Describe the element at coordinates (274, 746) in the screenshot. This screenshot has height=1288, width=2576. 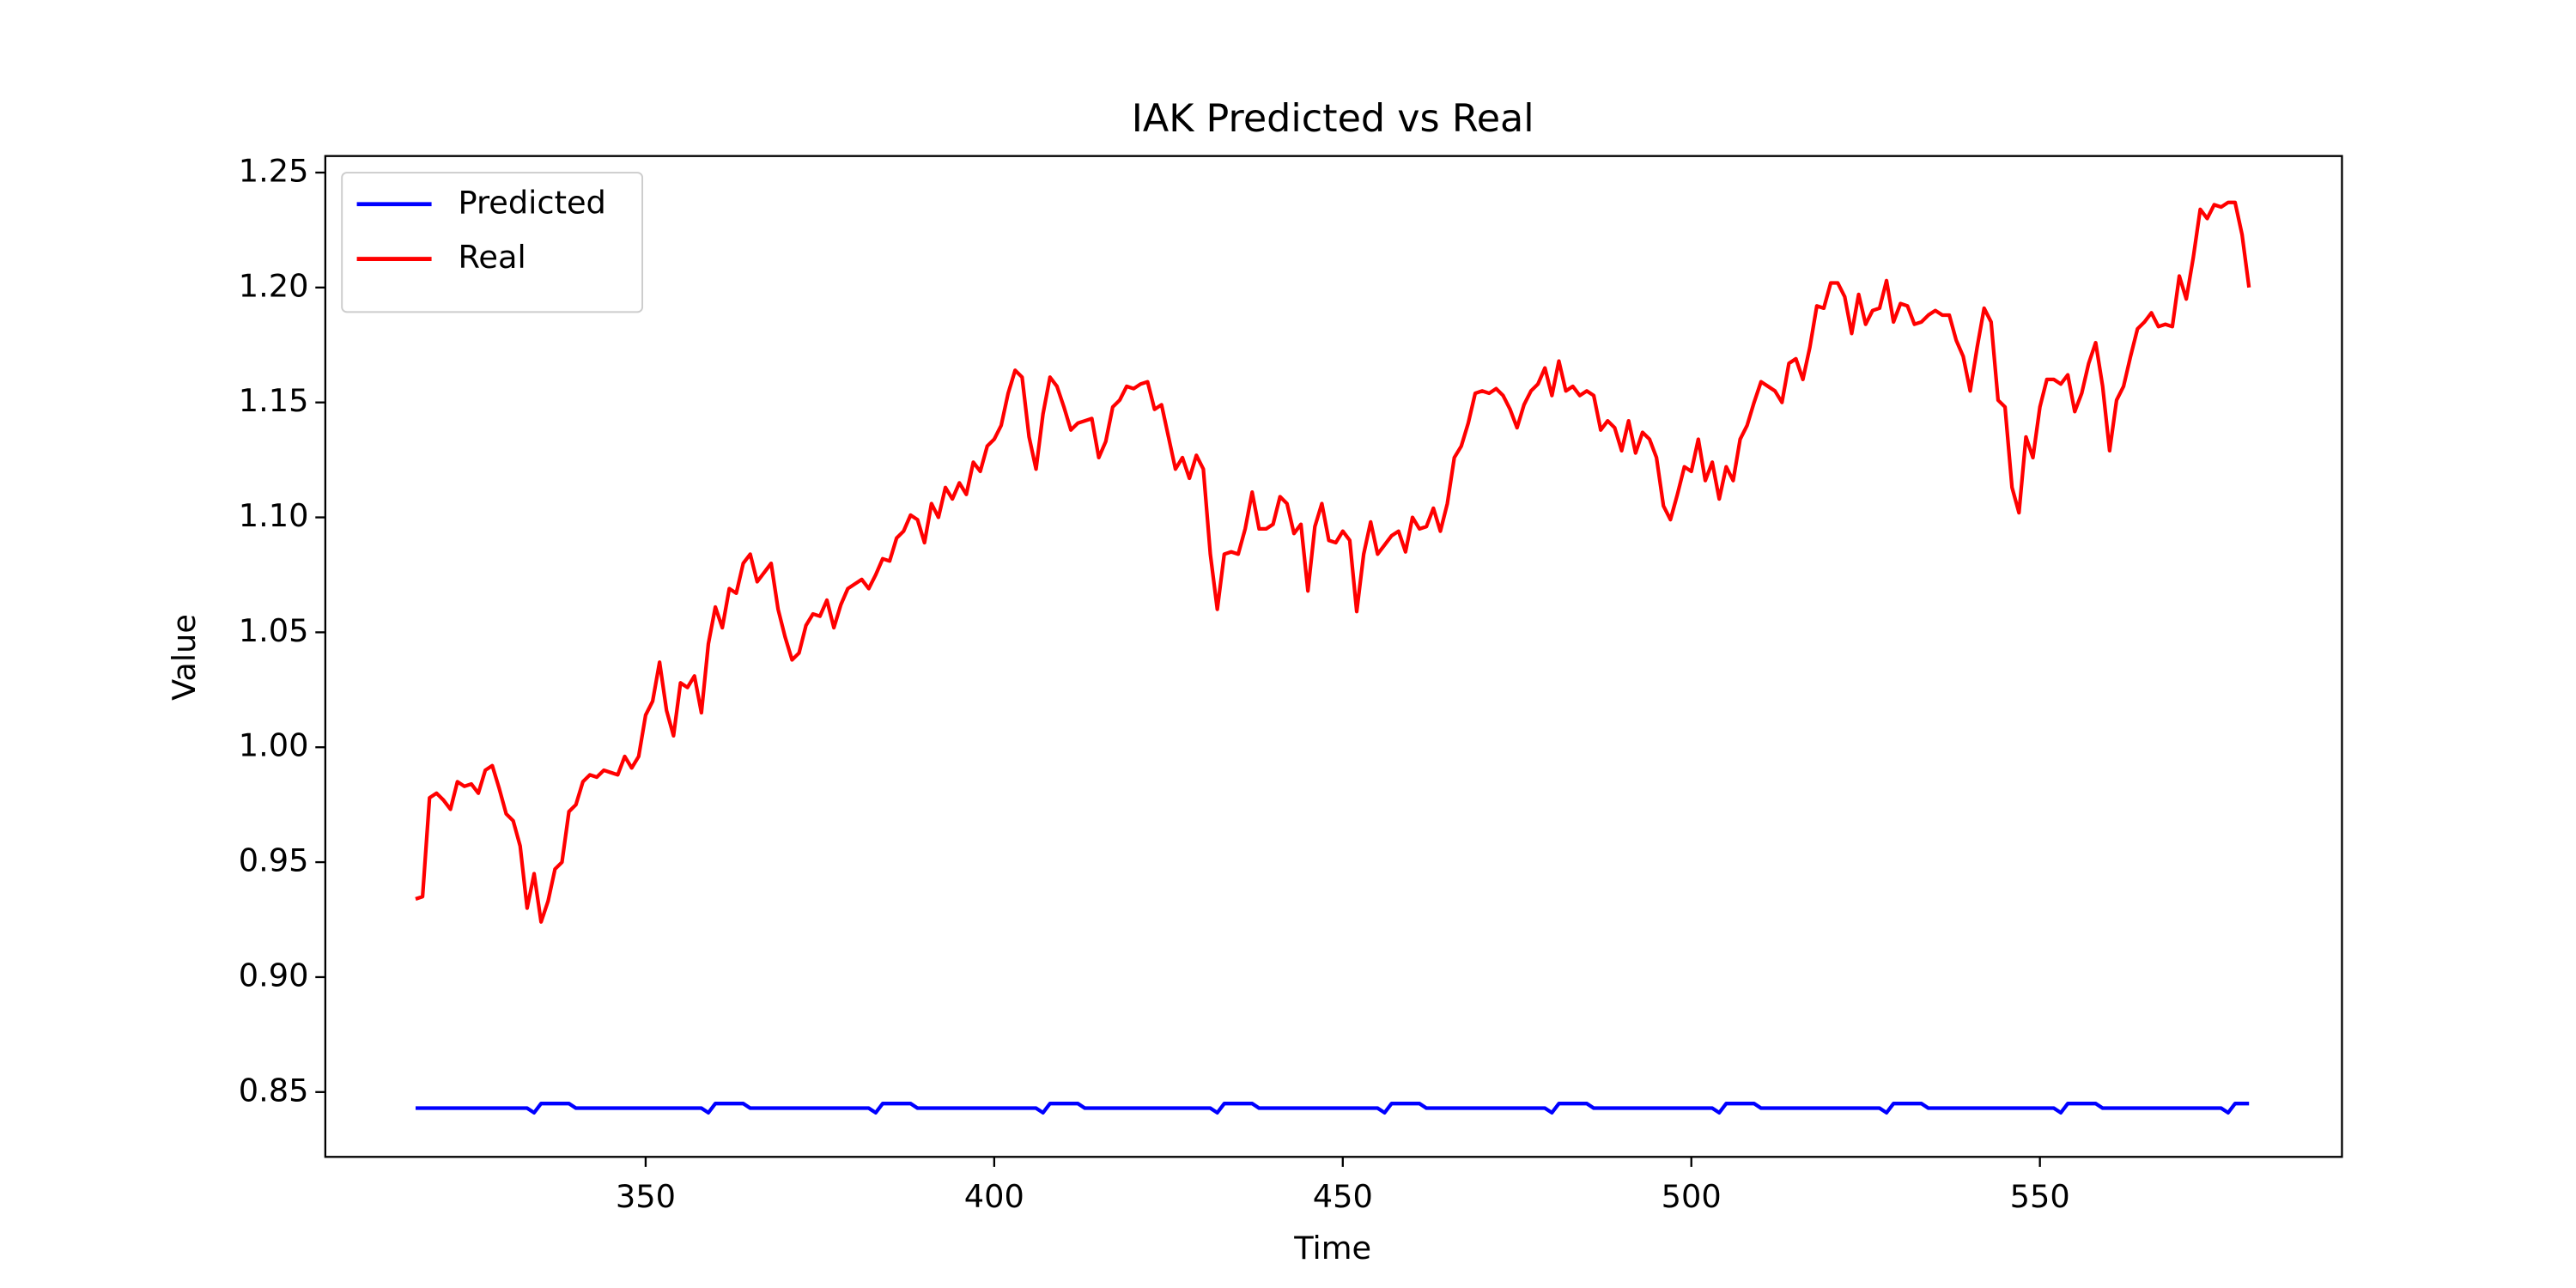
I see `y-tick-label: 1.00` at that location.